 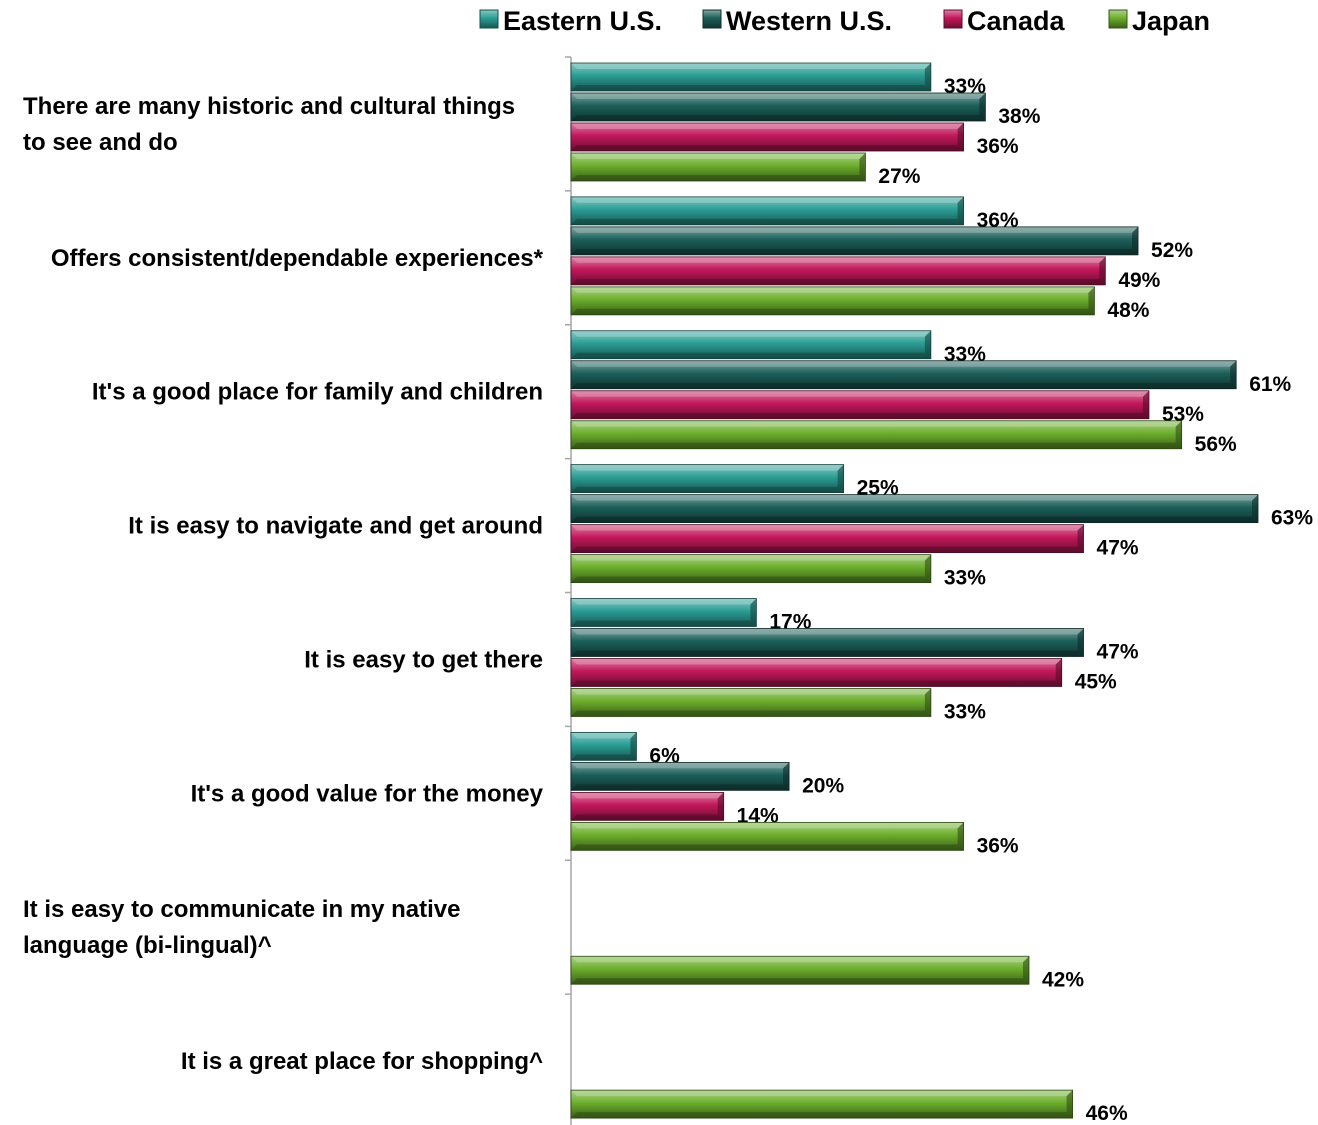 What do you see at coordinates (423, 659) in the screenshot?
I see `category-label: It is easy to get there` at bounding box center [423, 659].